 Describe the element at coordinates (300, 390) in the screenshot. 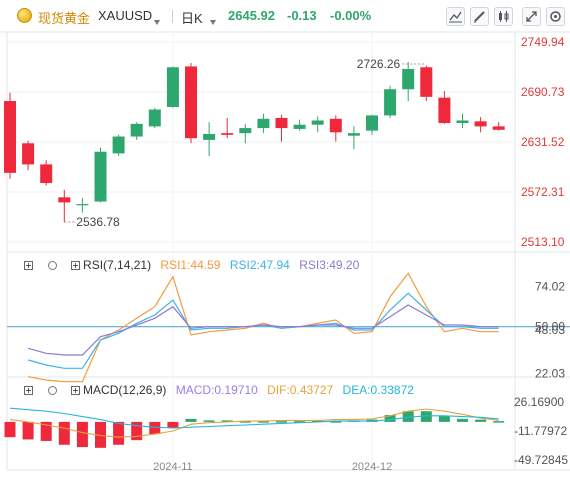

I see `dif-value: DIF:0.43727` at that location.